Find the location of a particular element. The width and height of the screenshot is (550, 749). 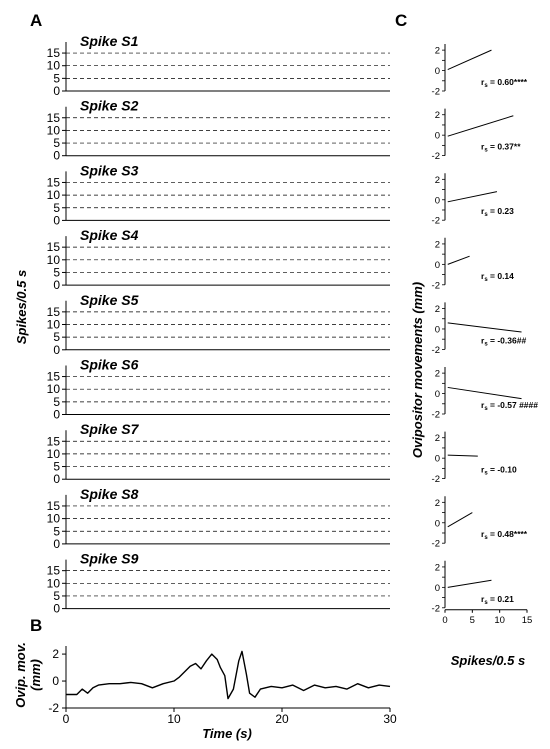

scatter-3: -2 0 2 rs = 0.23 is located at coordinates (473, 200).